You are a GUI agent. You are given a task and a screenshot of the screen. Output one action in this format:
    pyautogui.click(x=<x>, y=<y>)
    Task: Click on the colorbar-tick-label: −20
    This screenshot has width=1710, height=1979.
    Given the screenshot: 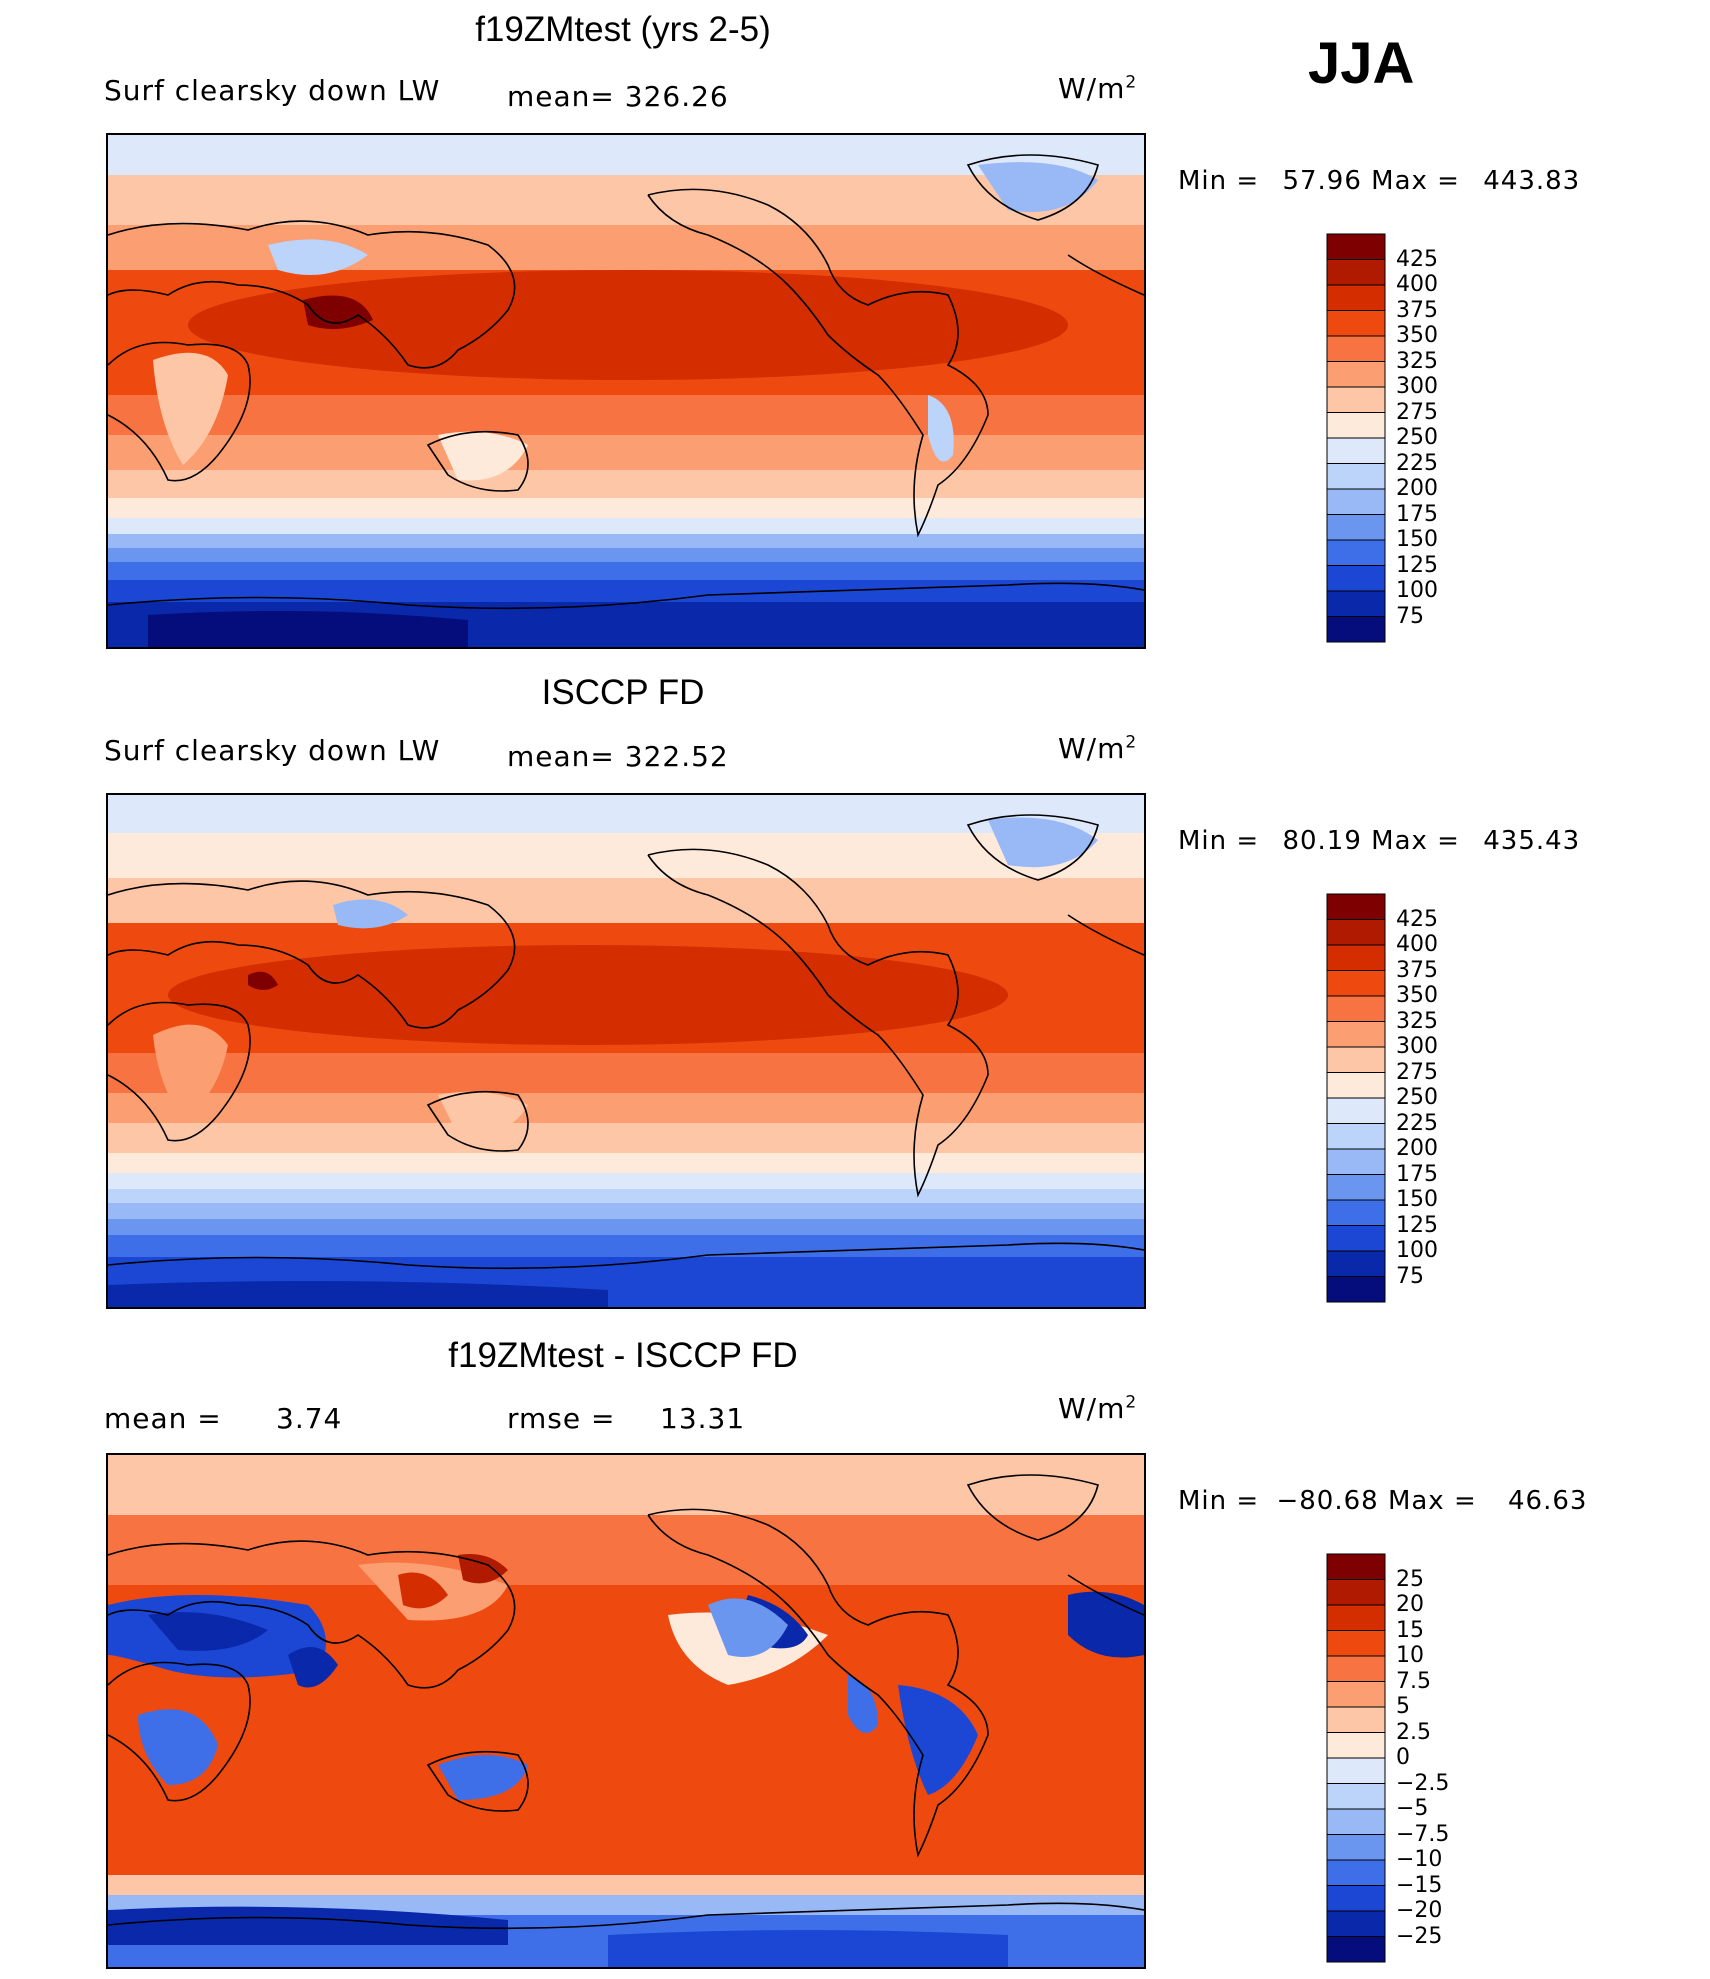 What is the action you would take?
    pyautogui.click(x=1419, y=1910)
    